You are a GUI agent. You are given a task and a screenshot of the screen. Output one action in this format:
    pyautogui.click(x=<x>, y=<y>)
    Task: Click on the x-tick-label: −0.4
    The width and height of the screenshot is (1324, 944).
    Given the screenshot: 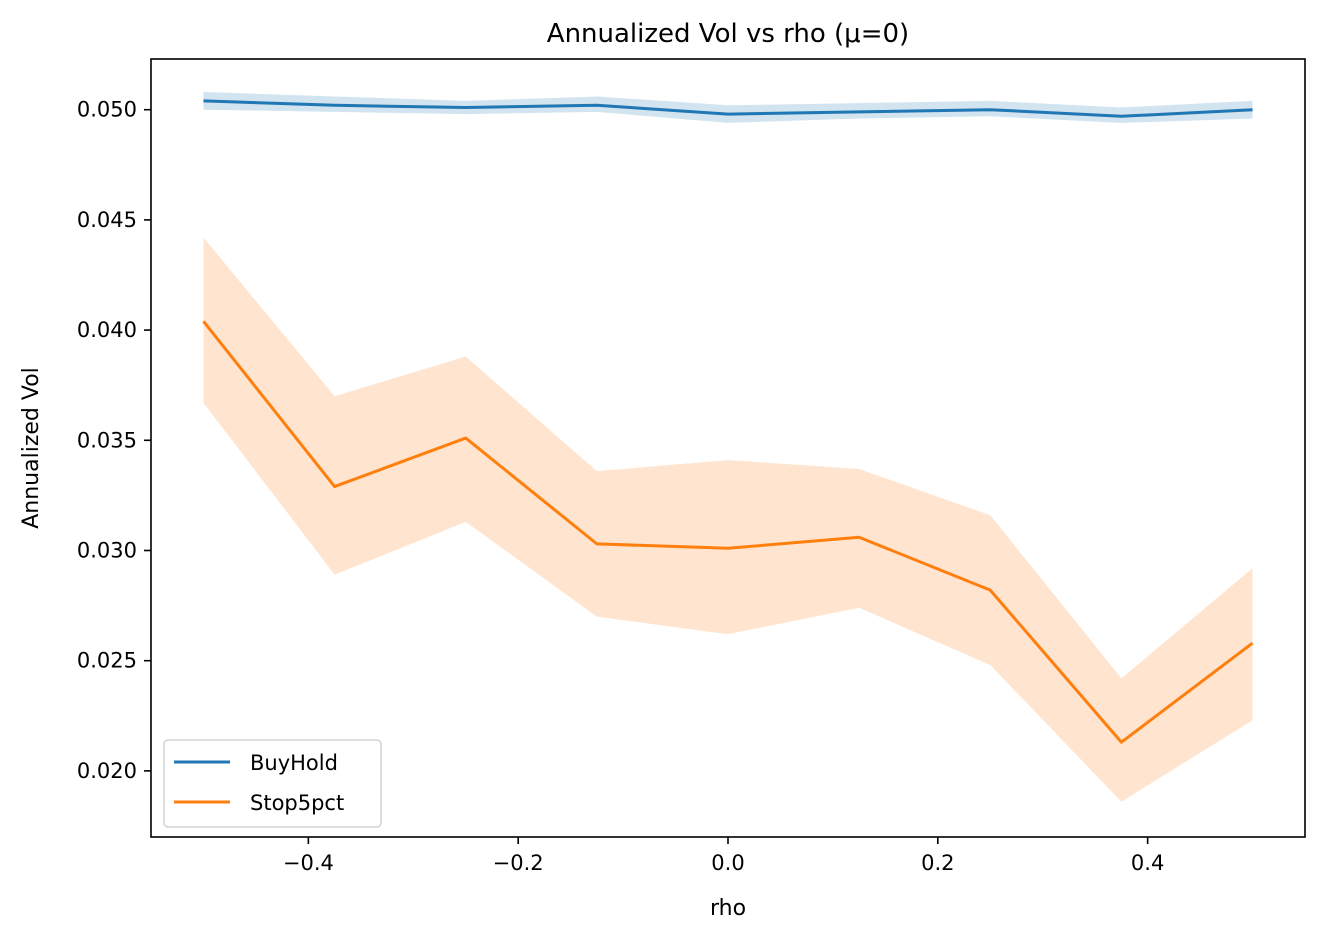 What is the action you would take?
    pyautogui.click(x=308, y=863)
    